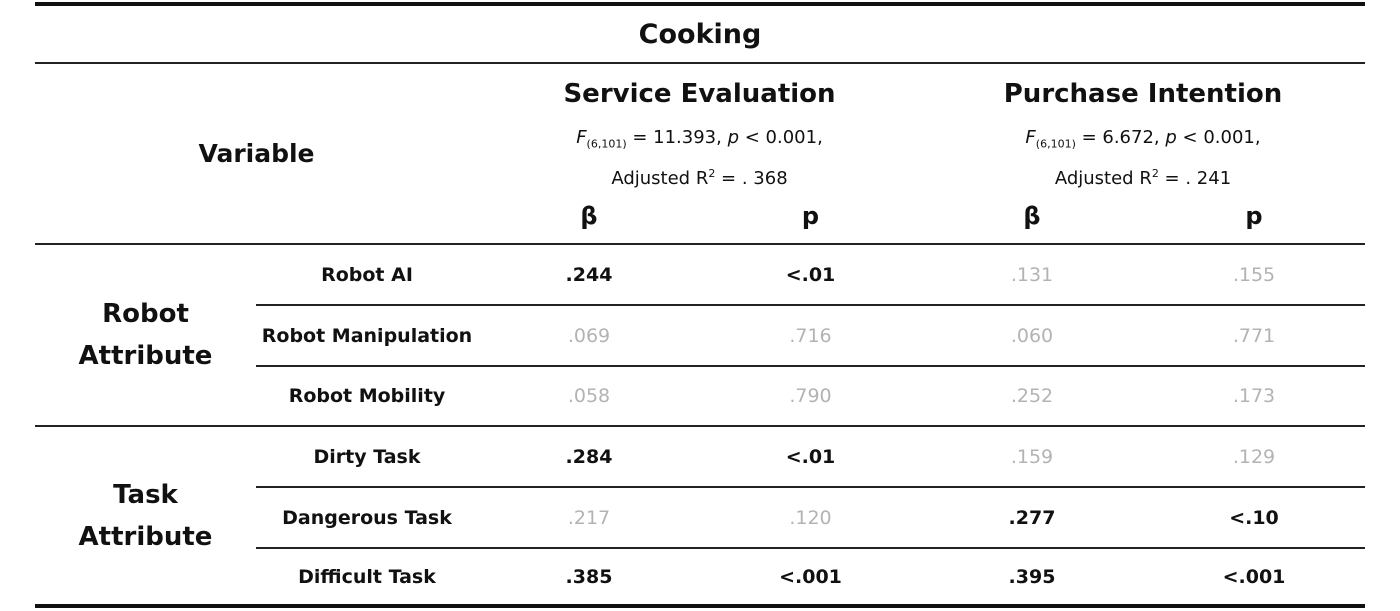  I want to click on group-title-service-evaluation: Service Evaluation, so click(699, 94).